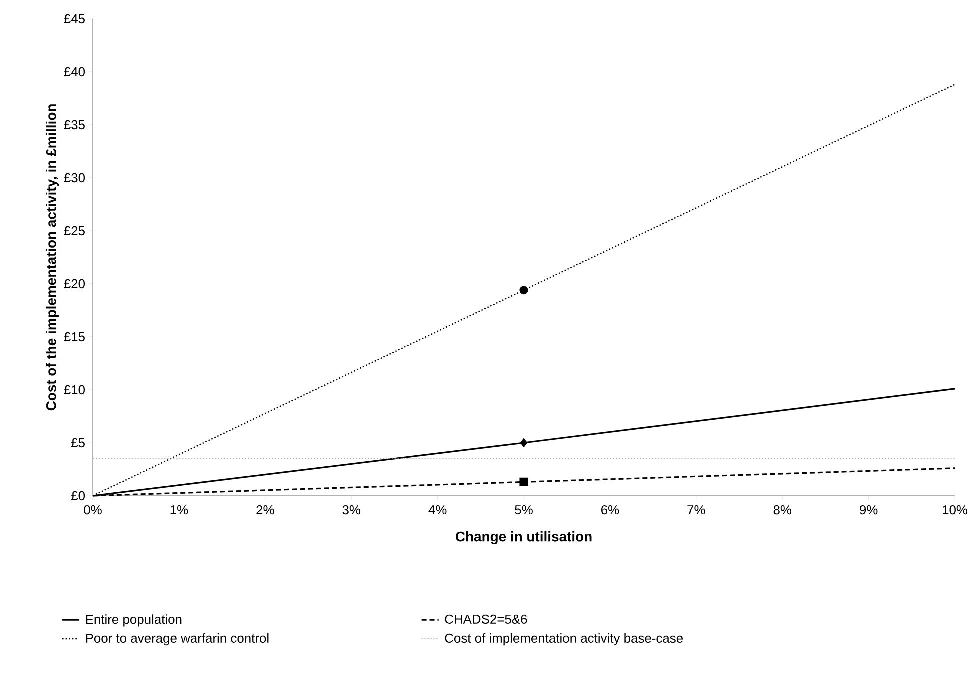  What do you see at coordinates (53, 257) in the screenshot?
I see `y-axis-title: Cost of the implementation activity, in £million` at bounding box center [53, 257].